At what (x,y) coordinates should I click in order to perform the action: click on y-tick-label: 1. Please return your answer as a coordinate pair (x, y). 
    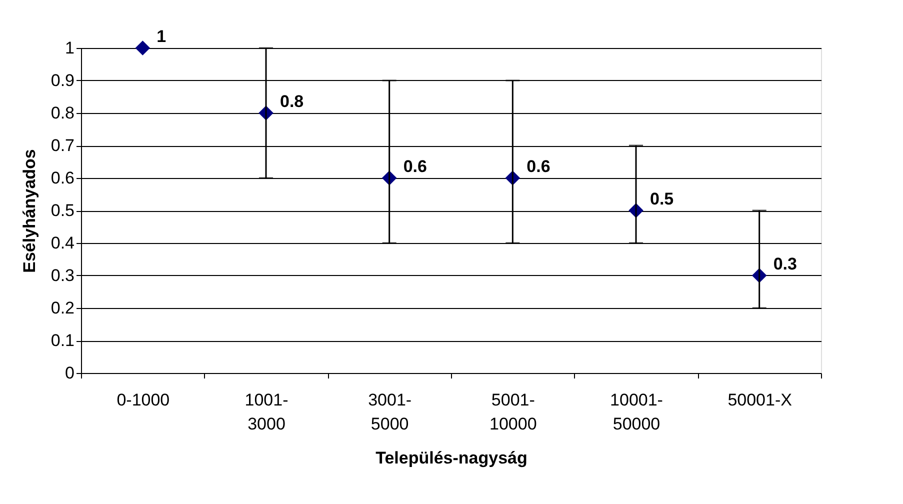
    Looking at the image, I should click on (69, 48).